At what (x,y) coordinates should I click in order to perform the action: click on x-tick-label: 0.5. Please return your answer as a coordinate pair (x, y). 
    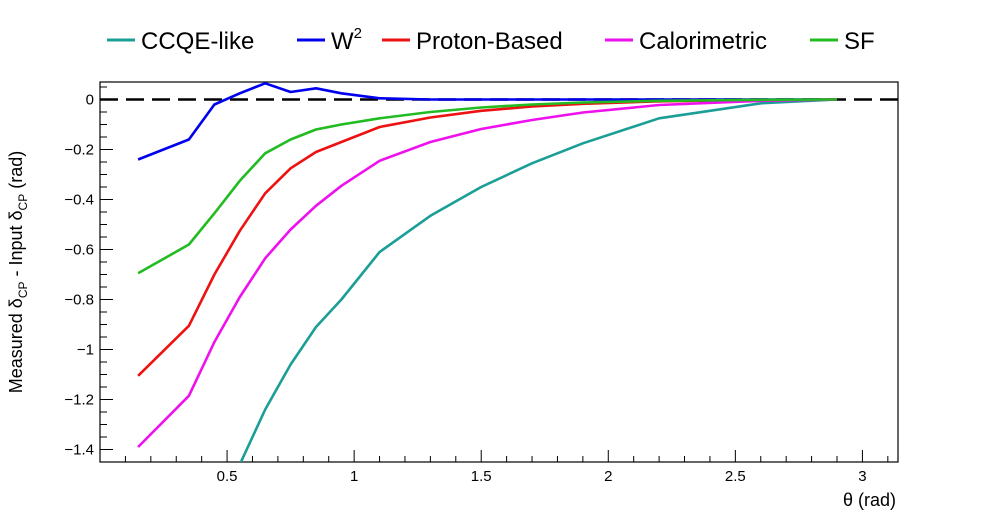
    Looking at the image, I should click on (227, 476).